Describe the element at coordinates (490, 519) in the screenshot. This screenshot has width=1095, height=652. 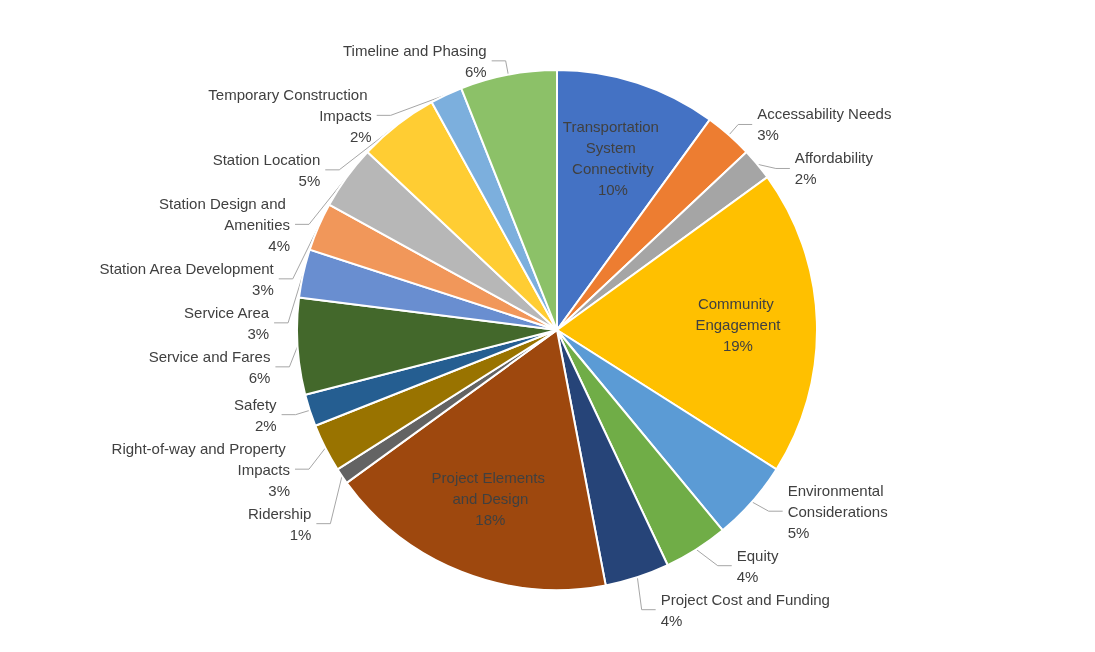
I see `data-label: 18%` at that location.